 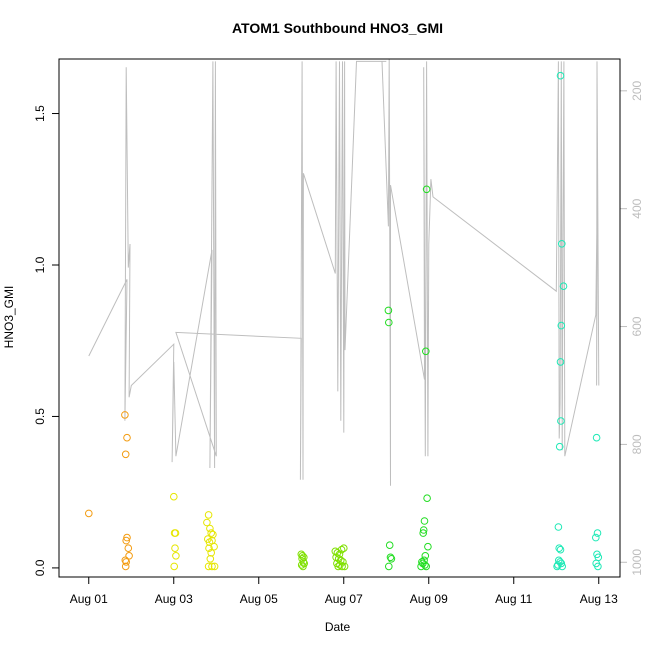 What do you see at coordinates (174, 599) in the screenshot?
I see `x-tick-label: Aug 03` at bounding box center [174, 599].